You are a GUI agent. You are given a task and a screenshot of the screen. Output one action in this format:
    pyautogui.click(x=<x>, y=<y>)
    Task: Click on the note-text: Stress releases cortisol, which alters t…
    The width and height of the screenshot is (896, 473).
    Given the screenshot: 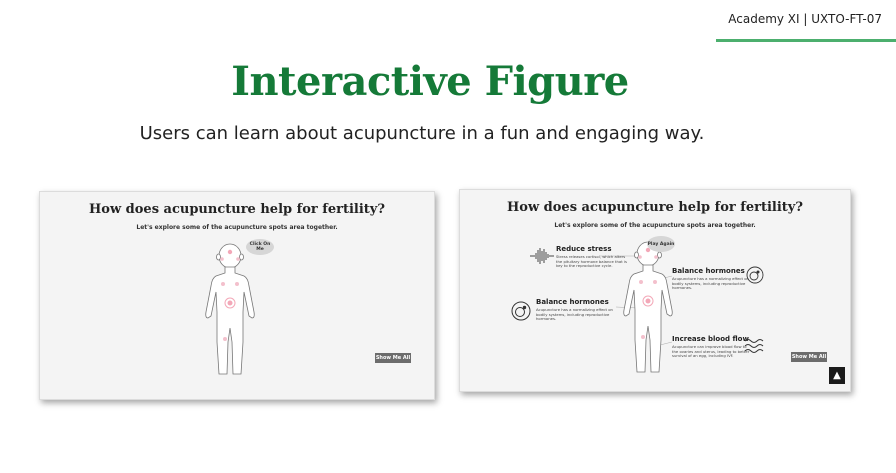 What is the action you would take?
    pyautogui.click(x=591, y=261)
    